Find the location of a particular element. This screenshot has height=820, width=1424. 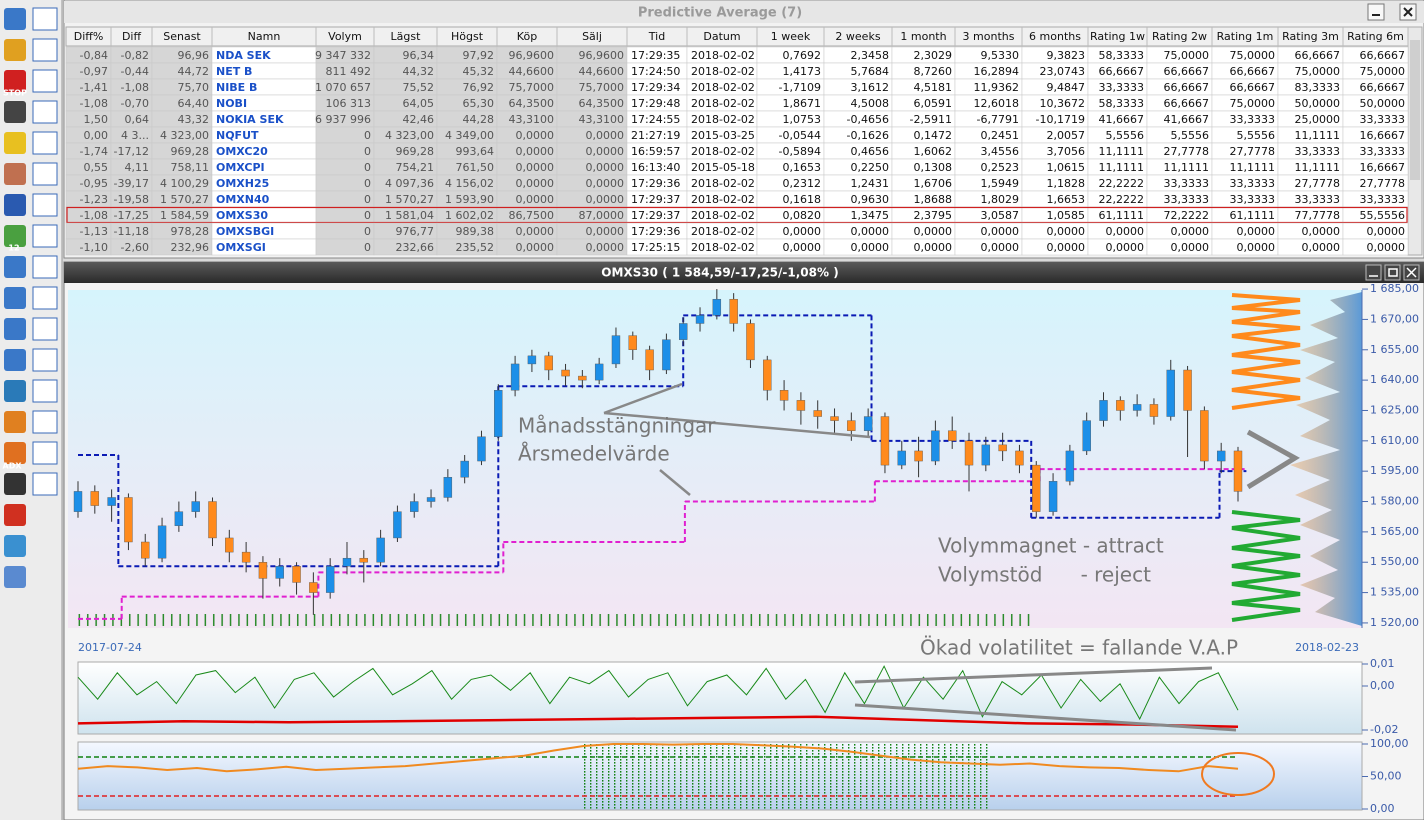

table-cell-text: 33,3333 is located at coordinates (1383, 199).